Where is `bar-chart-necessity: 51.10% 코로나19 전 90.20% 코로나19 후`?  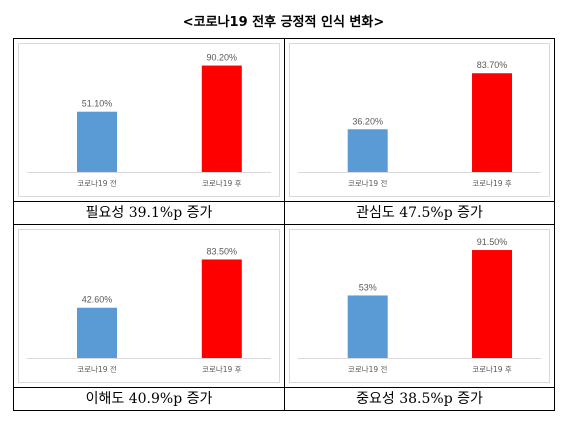 bar-chart-necessity: 51.10% 코로나19 전 90.20% 코로나19 후 is located at coordinates (149, 120).